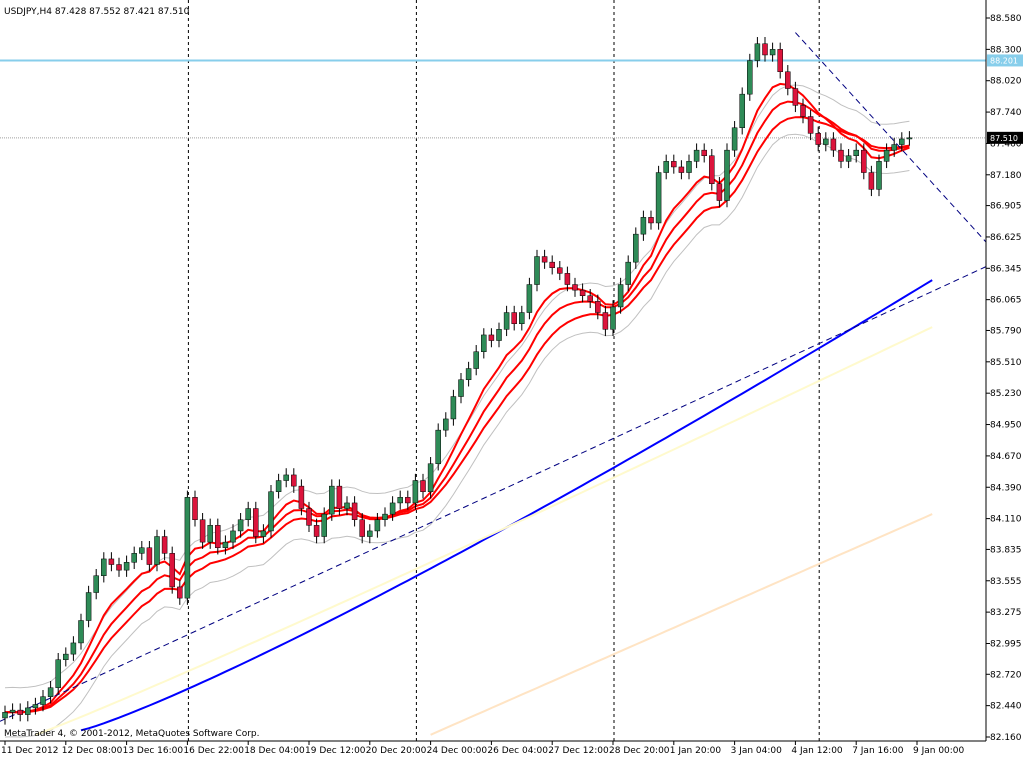 The image size is (1024, 762). I want to click on horizontal-line-price-box, so click(1005, 60).